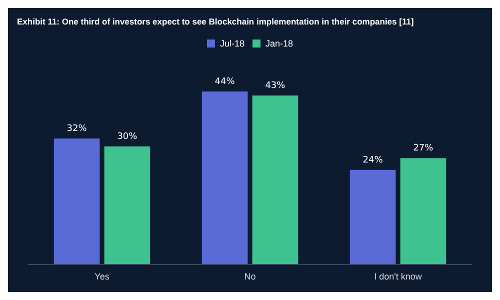 Image resolution: width=500 pixels, height=300 pixels. I want to click on legend-label: Jan-18, so click(279, 43).